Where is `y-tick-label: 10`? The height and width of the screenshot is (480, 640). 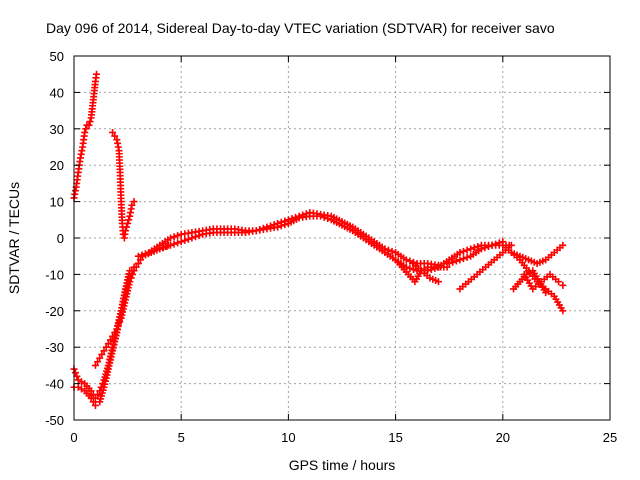
y-tick-label: 10 is located at coordinates (57, 202).